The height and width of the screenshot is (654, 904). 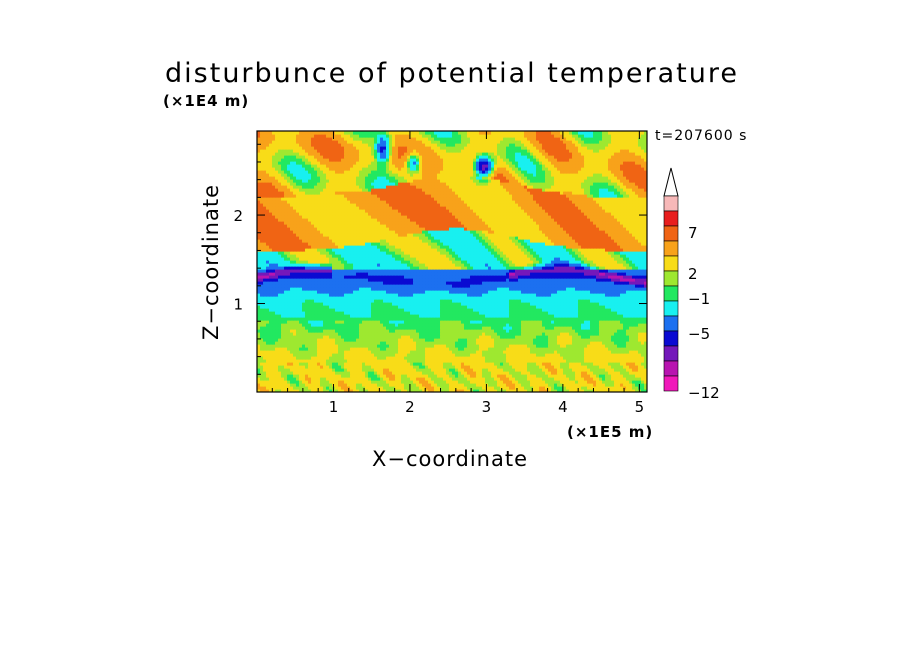 What do you see at coordinates (206, 101) in the screenshot?
I see `y-axis-unit: (×1E4 m)` at bounding box center [206, 101].